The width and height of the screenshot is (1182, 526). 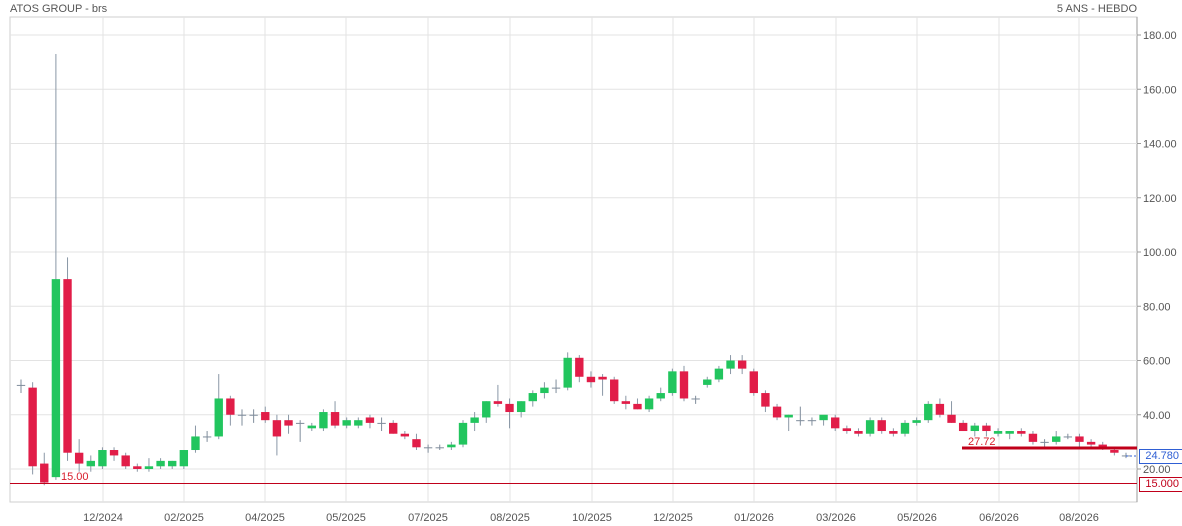 I want to click on x-tick-label: 07/2025, so click(x=428, y=518).